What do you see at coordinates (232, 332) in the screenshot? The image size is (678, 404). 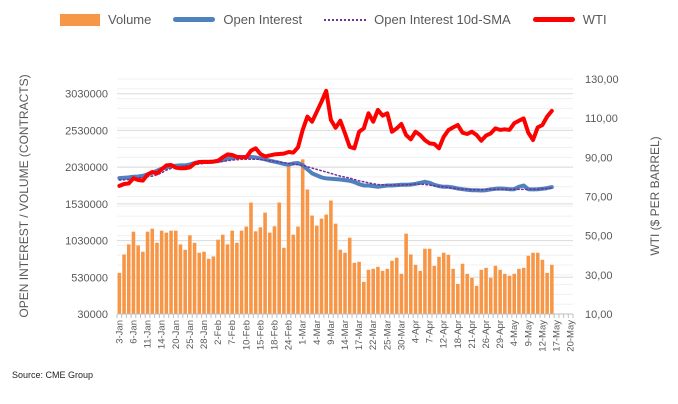 I see `x-tick-label: 7-Feb` at bounding box center [232, 332].